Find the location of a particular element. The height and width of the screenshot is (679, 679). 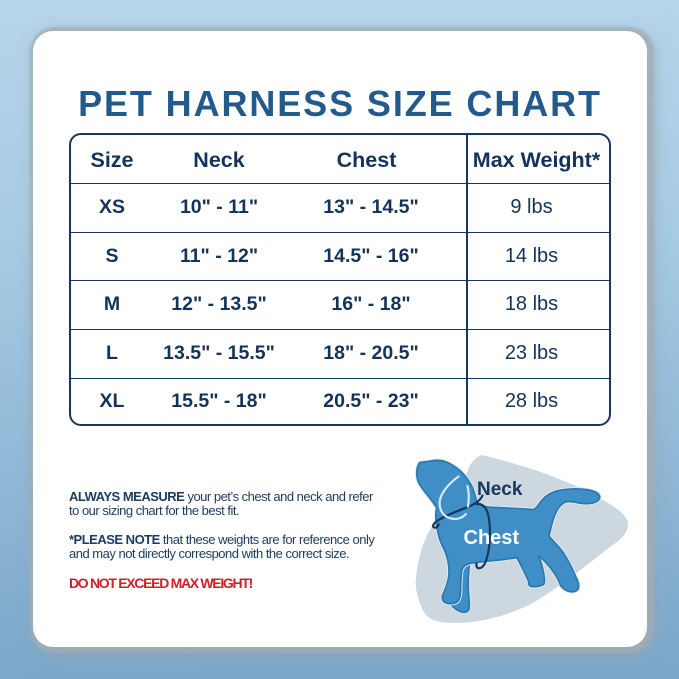

svg-text: Chest is located at coordinates (492, 538).